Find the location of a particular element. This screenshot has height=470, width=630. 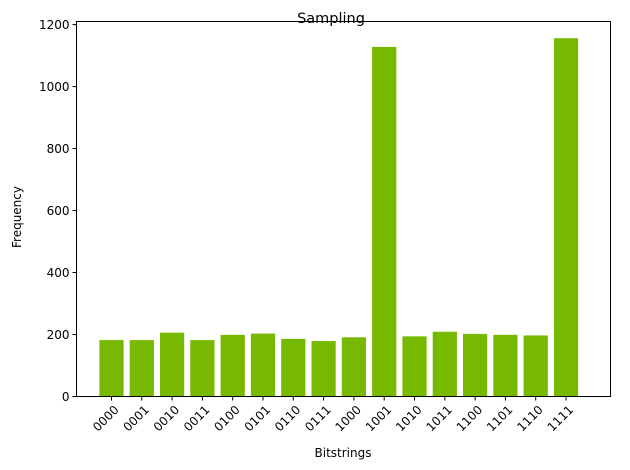

x-tick-label-1101: 1101 is located at coordinates (499, 418).